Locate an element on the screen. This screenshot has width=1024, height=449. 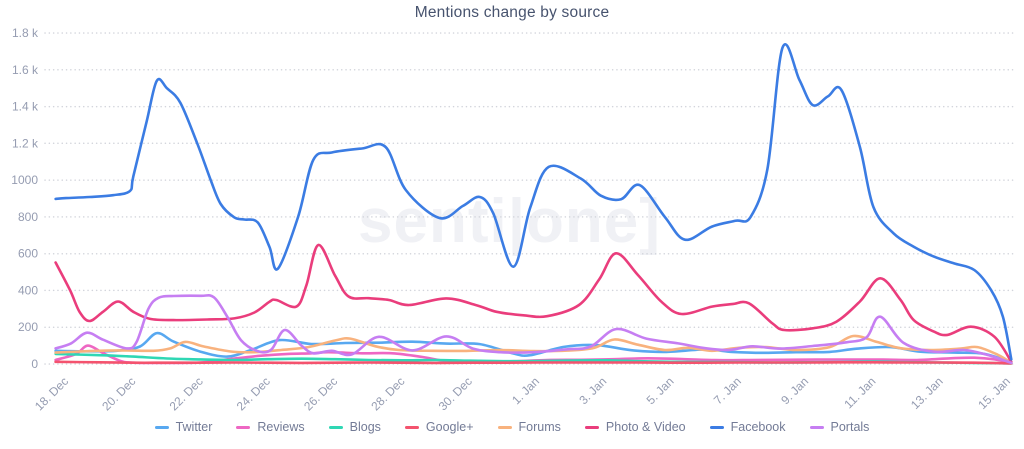
x-tick-label-18-dec: 18. Dec is located at coordinates (51, 393).